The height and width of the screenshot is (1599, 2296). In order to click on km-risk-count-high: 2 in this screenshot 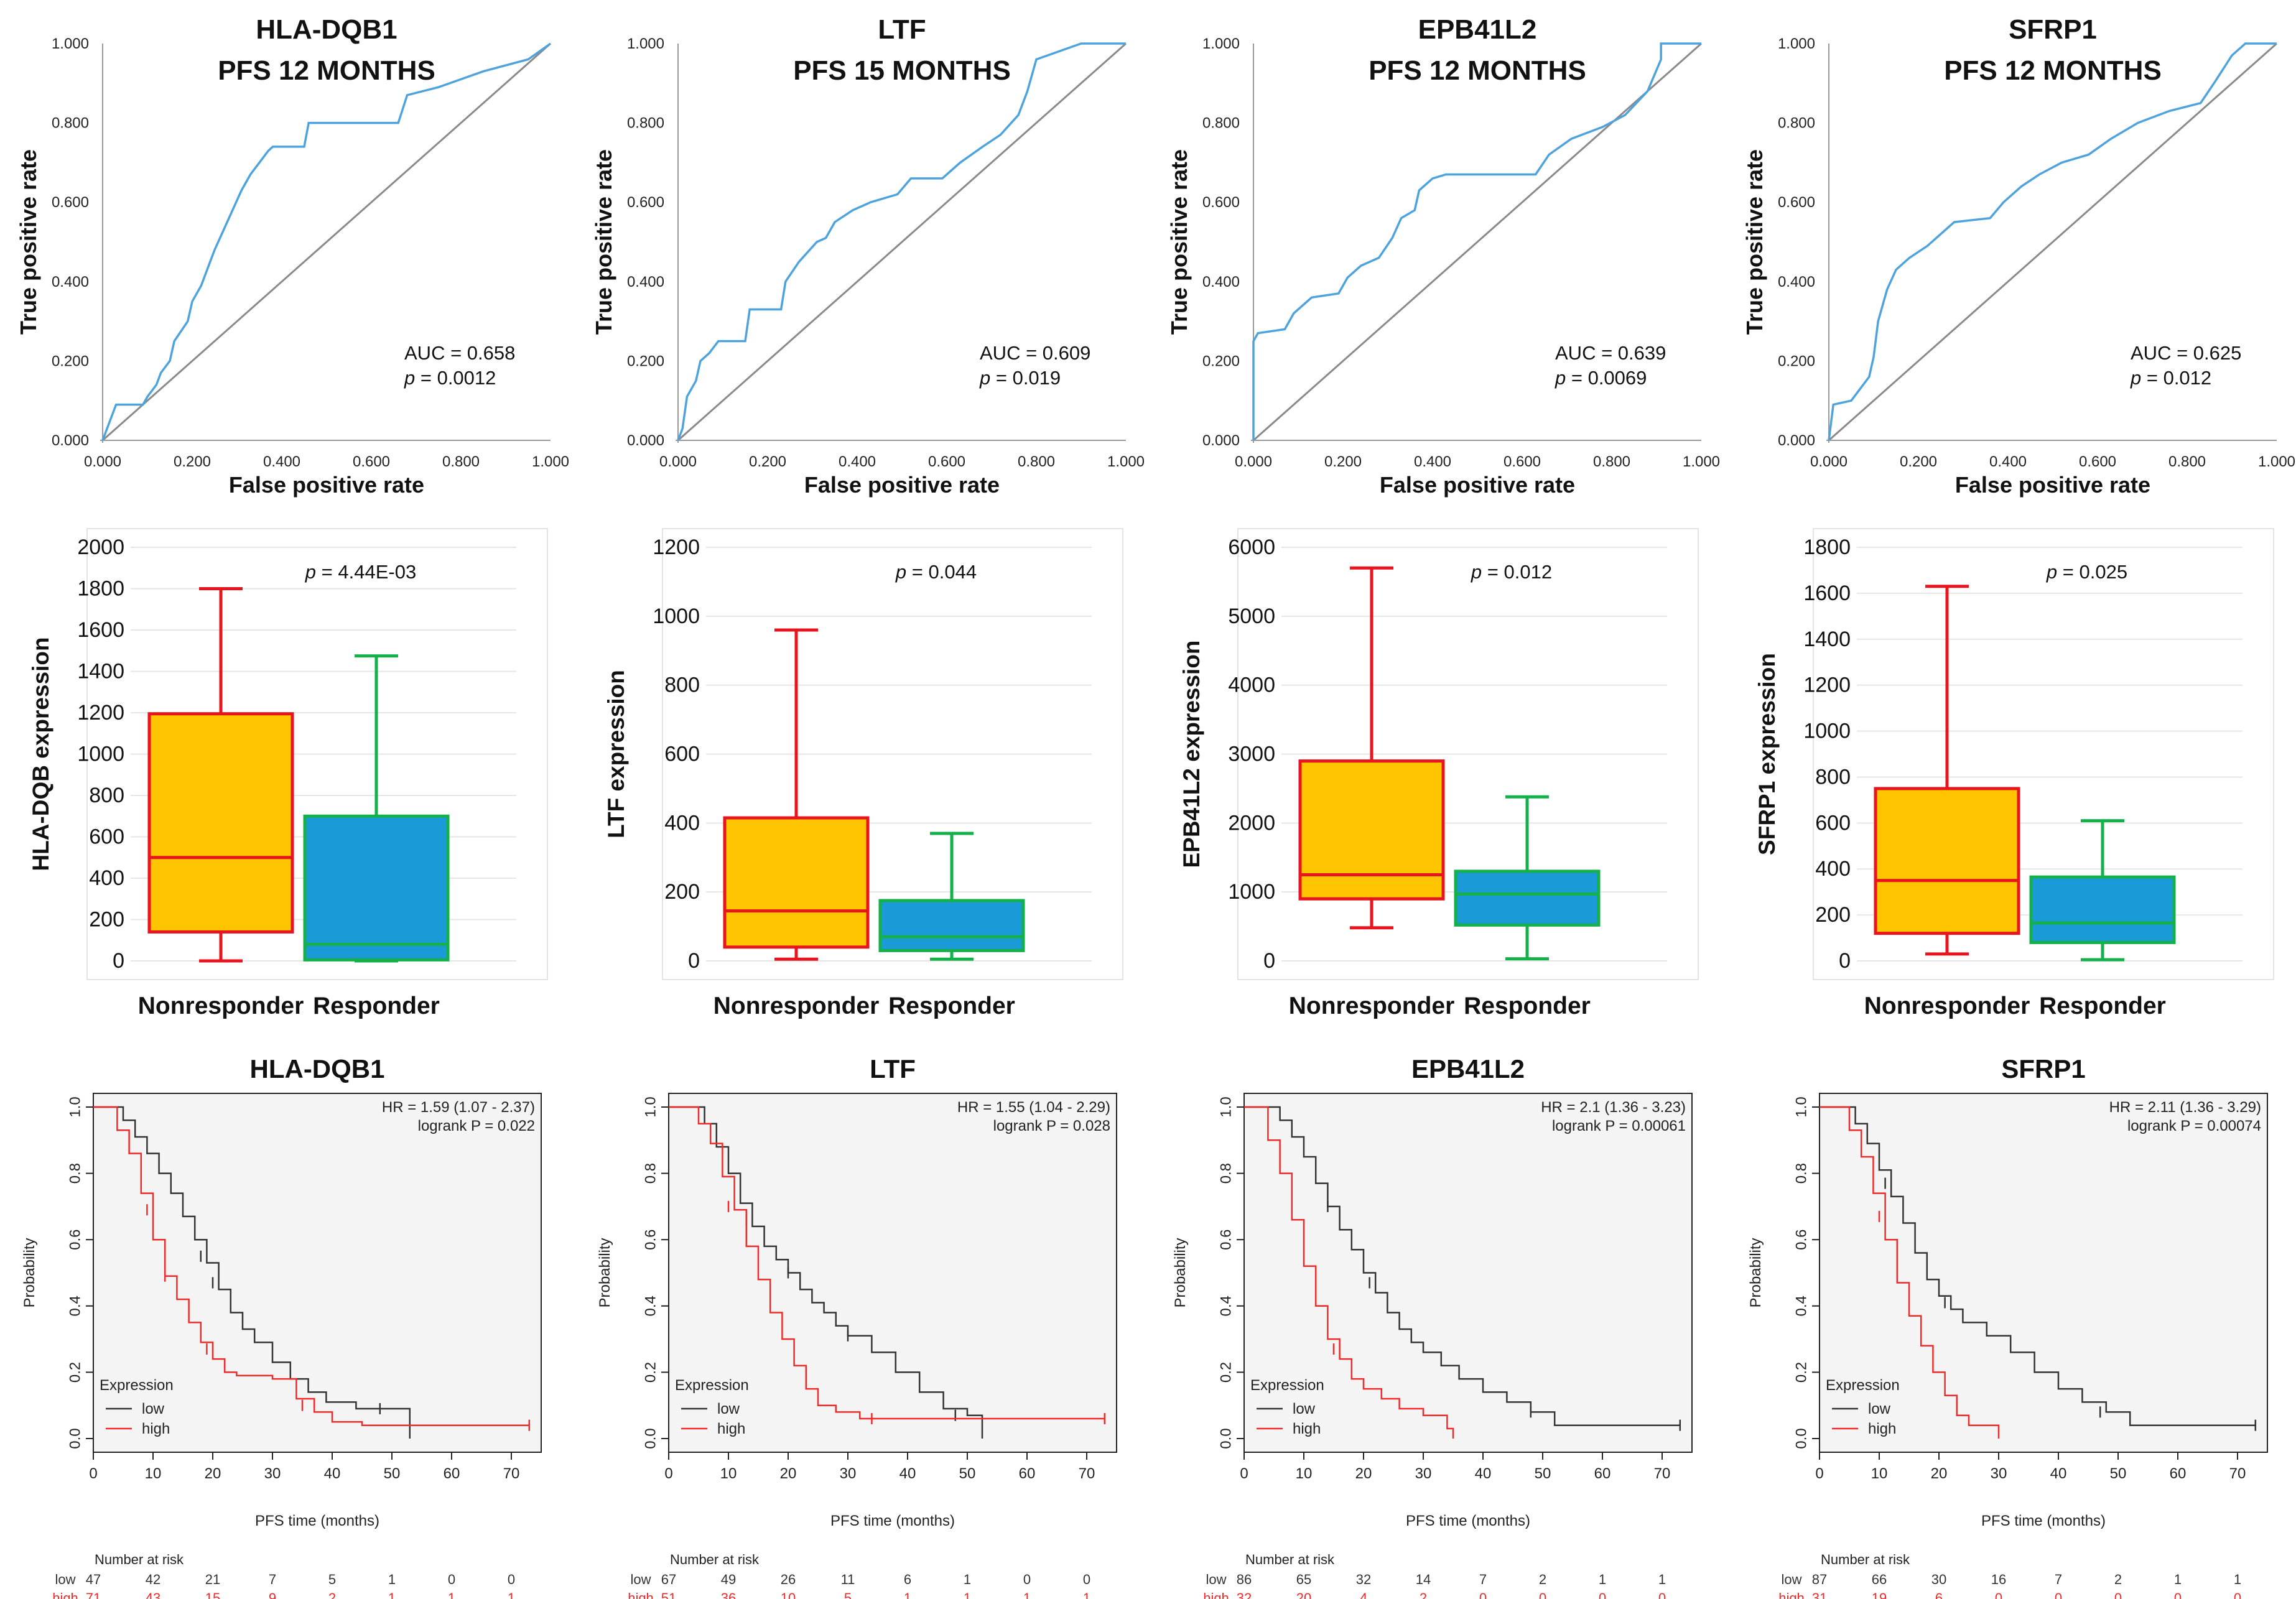, I will do `click(332, 1594)`.